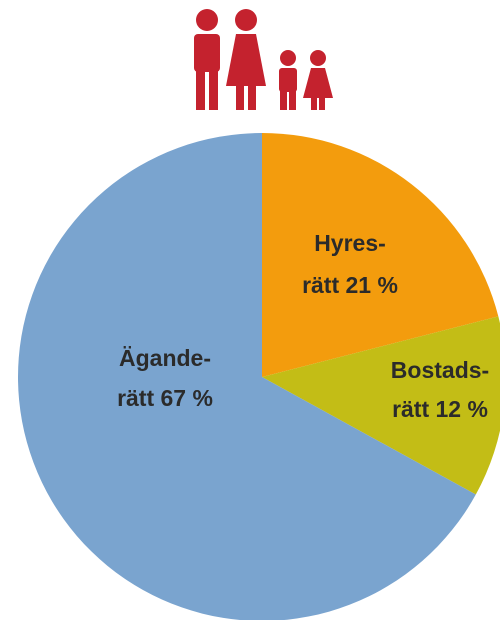  I want to click on value-label: rätt 21 %, so click(350, 285).